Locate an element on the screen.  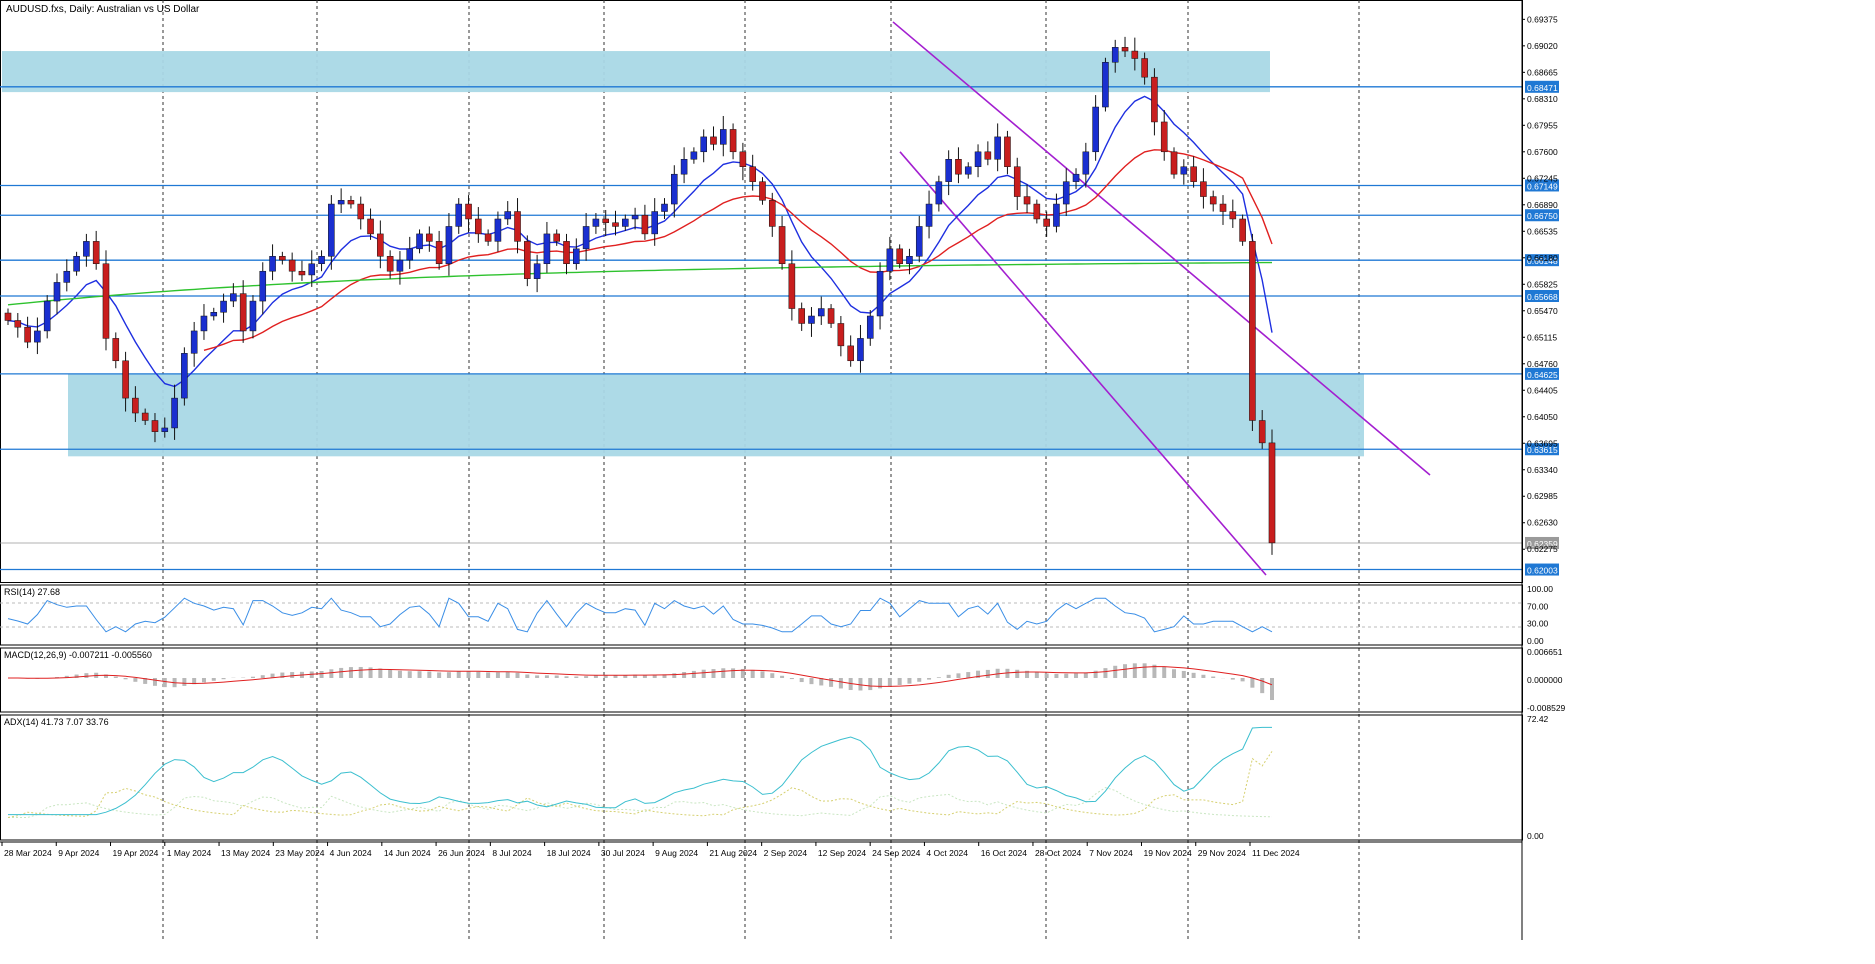
level-price-label: 0.65668 is located at coordinates (1542, 297).